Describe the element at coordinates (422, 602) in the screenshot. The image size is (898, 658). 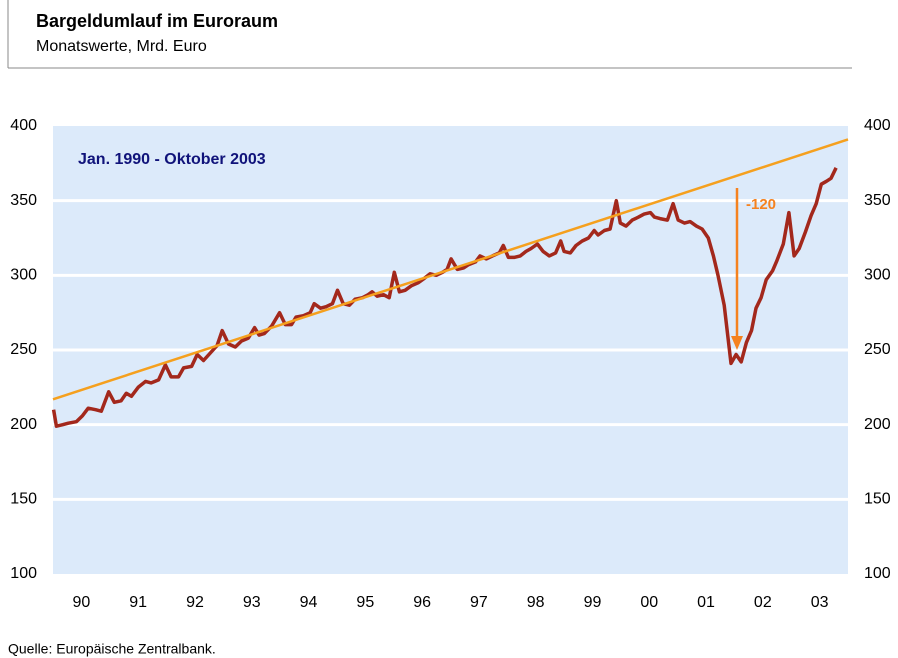
I see `x-tick-label: 96` at that location.